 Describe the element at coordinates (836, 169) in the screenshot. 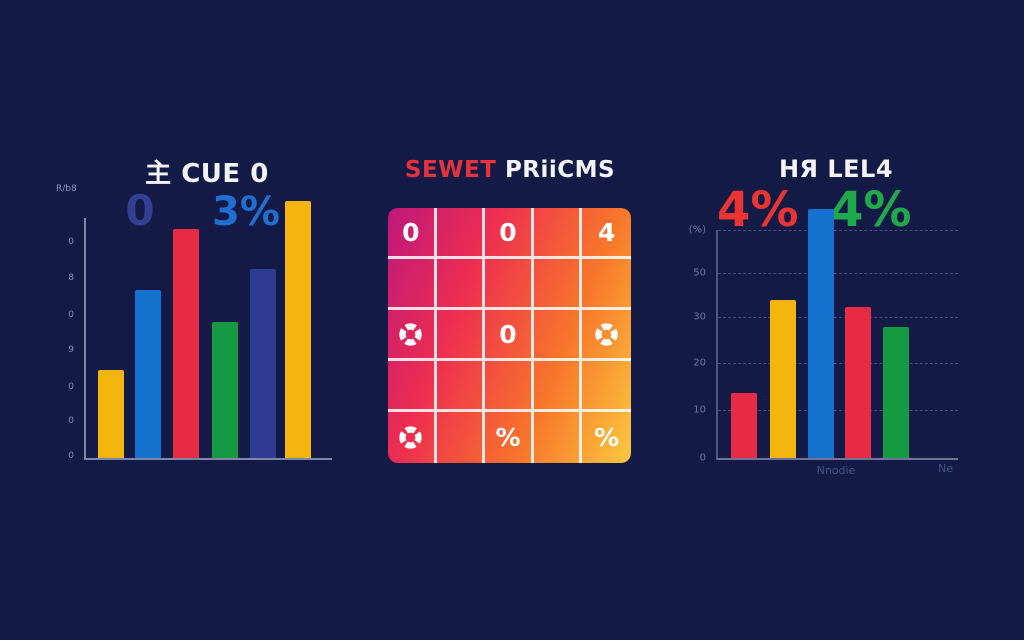

I see `right-chart-title: HЯ LEL4` at that location.